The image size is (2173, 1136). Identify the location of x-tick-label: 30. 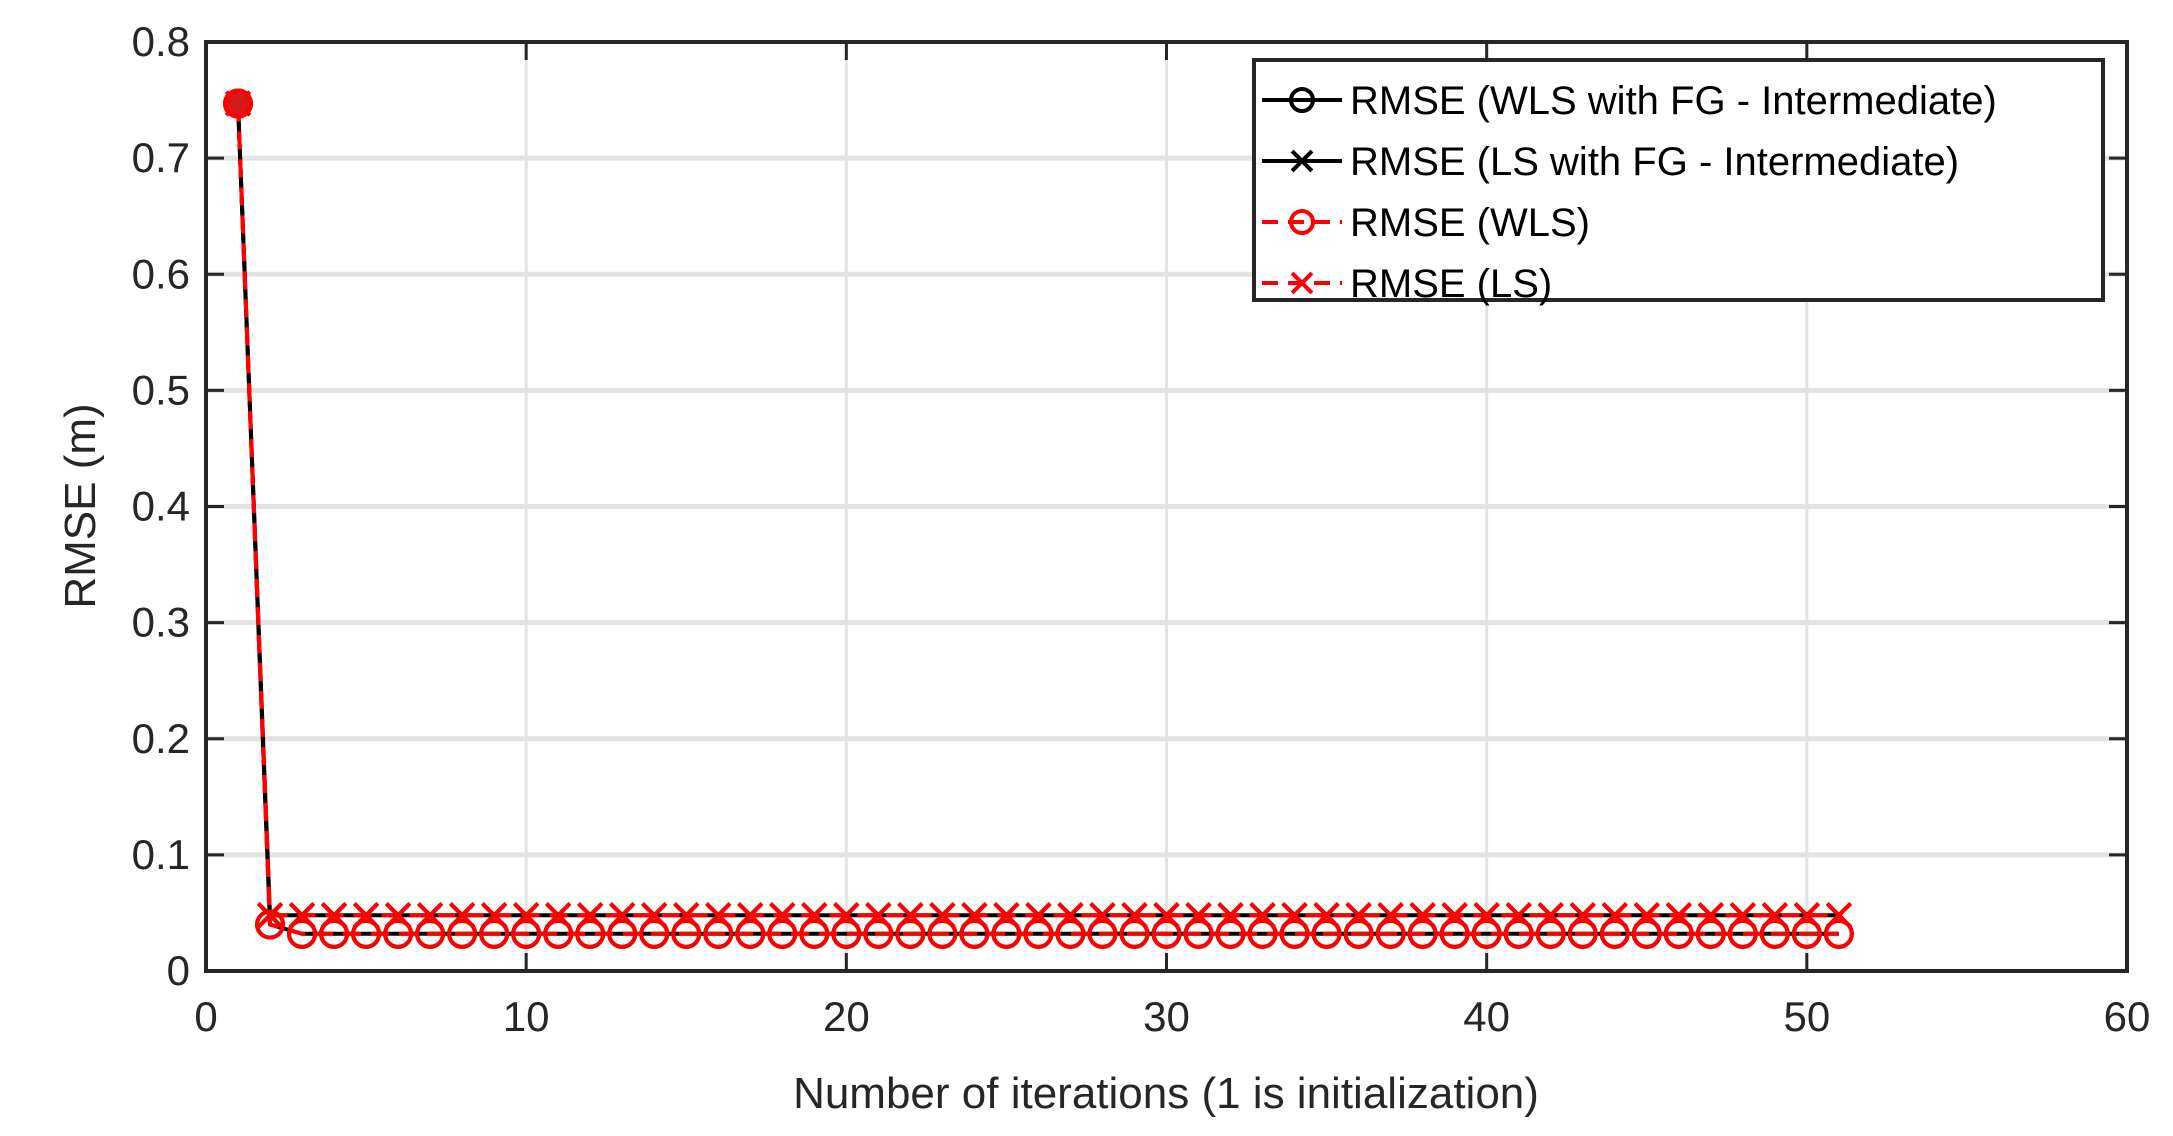
(1166, 1016).